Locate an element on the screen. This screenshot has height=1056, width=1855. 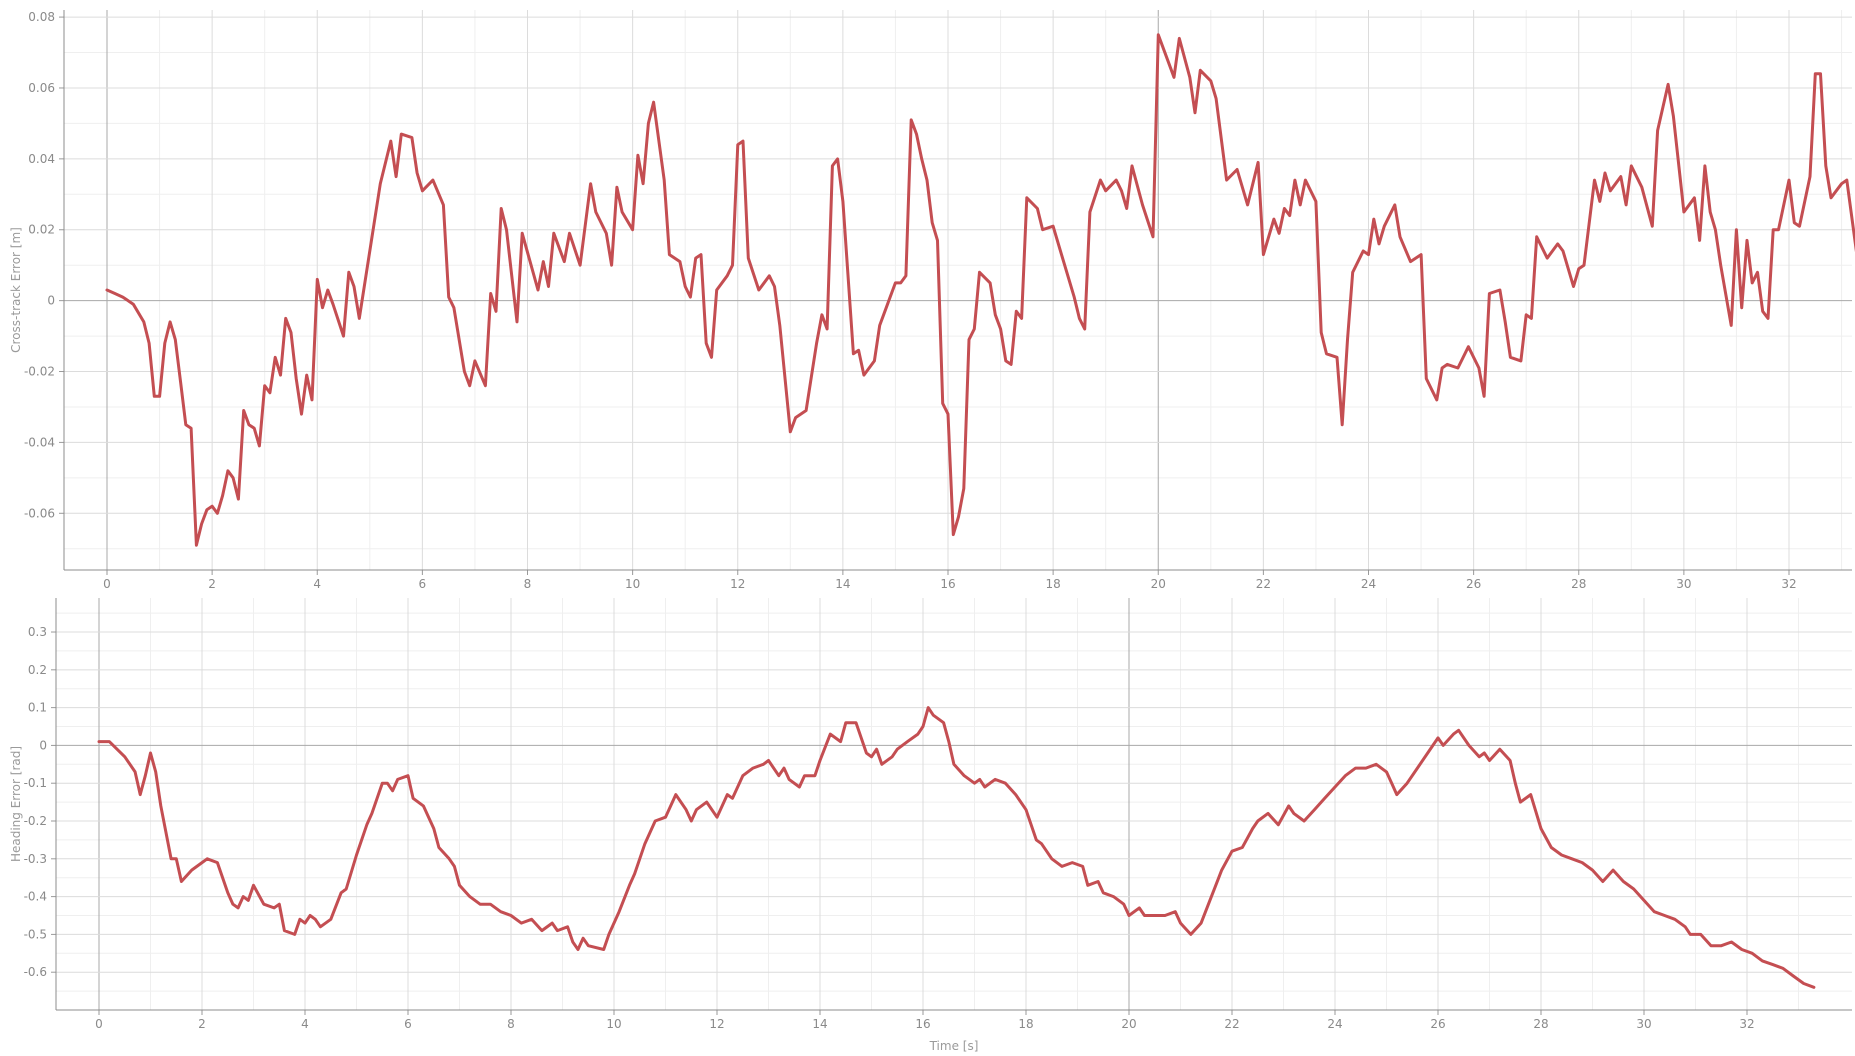
y-tick-label: -0.04 is located at coordinates (39, 442).